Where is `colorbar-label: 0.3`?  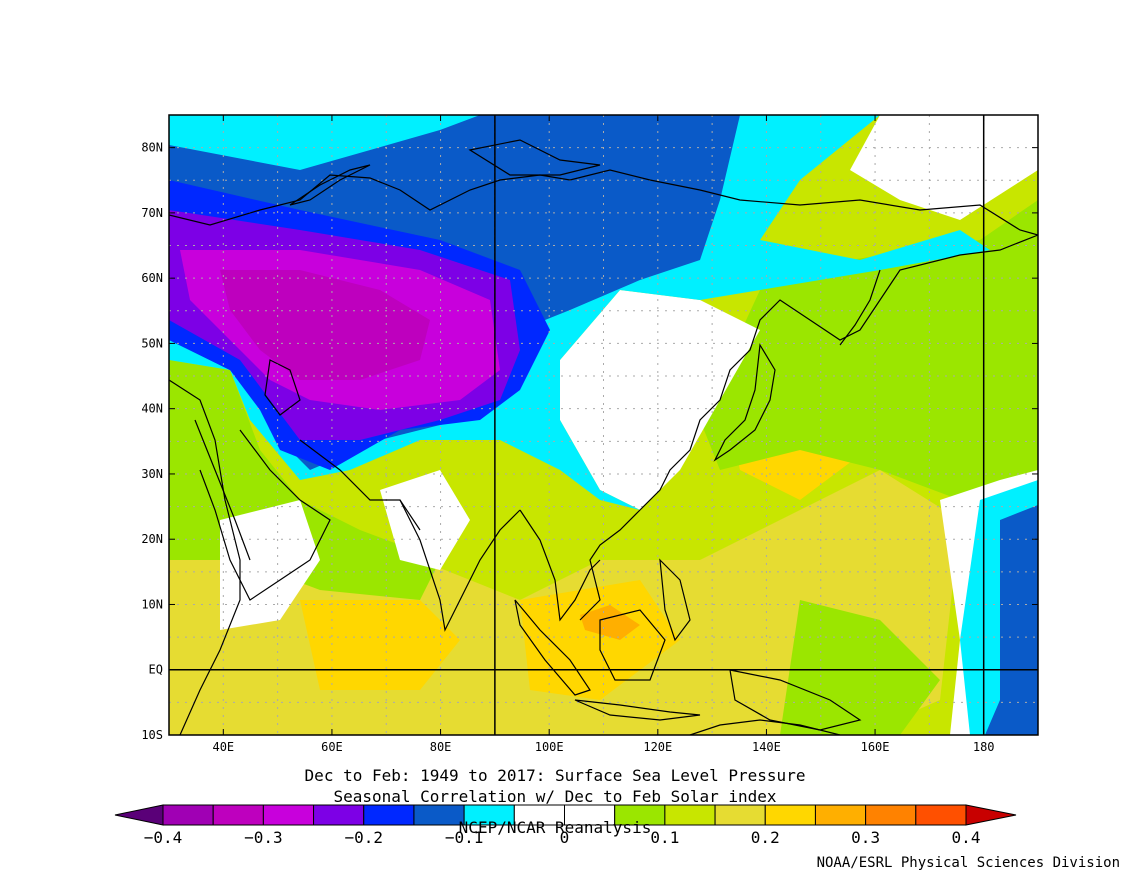
colorbar-label: 0.3 is located at coordinates (865, 837).